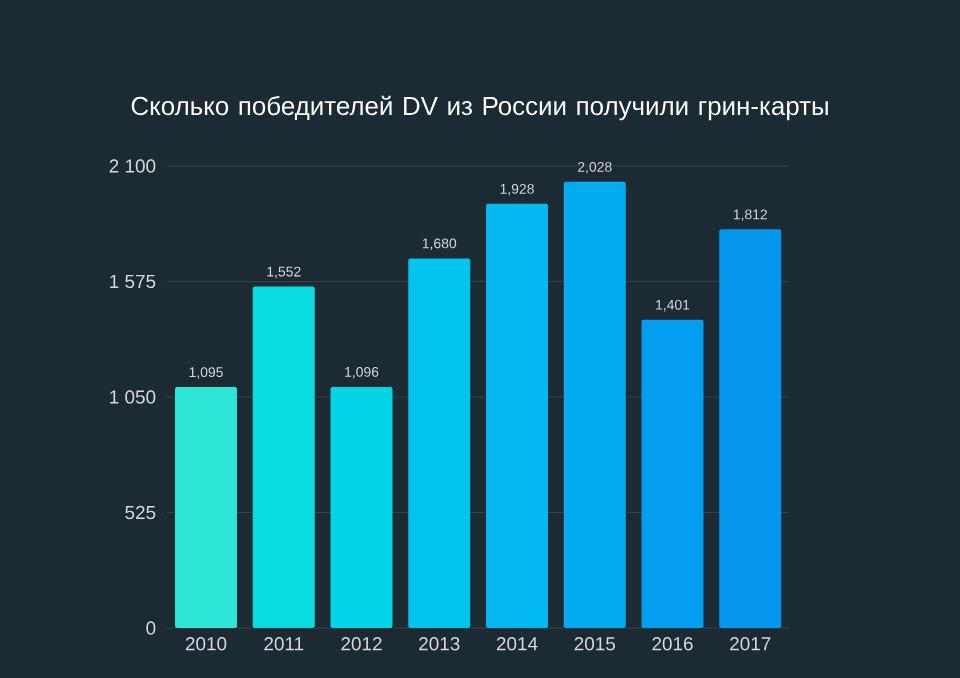 The height and width of the screenshot is (678, 960). I want to click on y-tick-label: 2 100, so click(132, 166).